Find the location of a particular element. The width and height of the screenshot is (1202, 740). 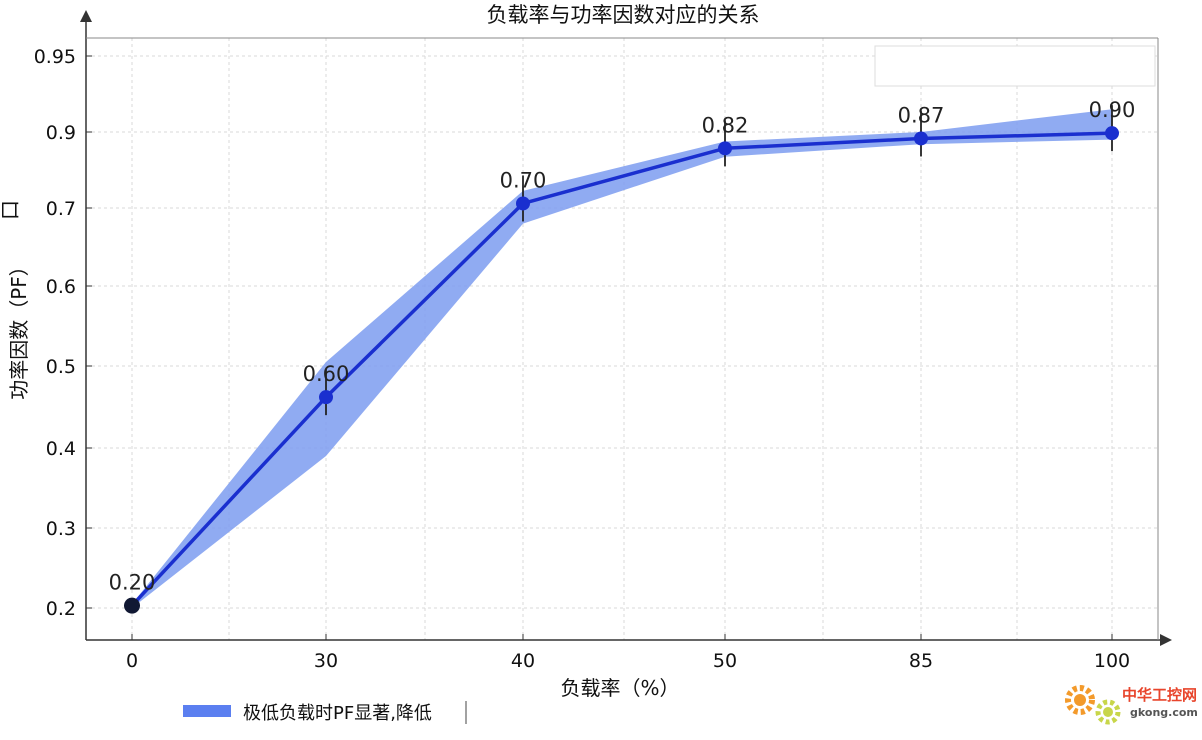

data-label-1: 0.60 is located at coordinates (326, 374).